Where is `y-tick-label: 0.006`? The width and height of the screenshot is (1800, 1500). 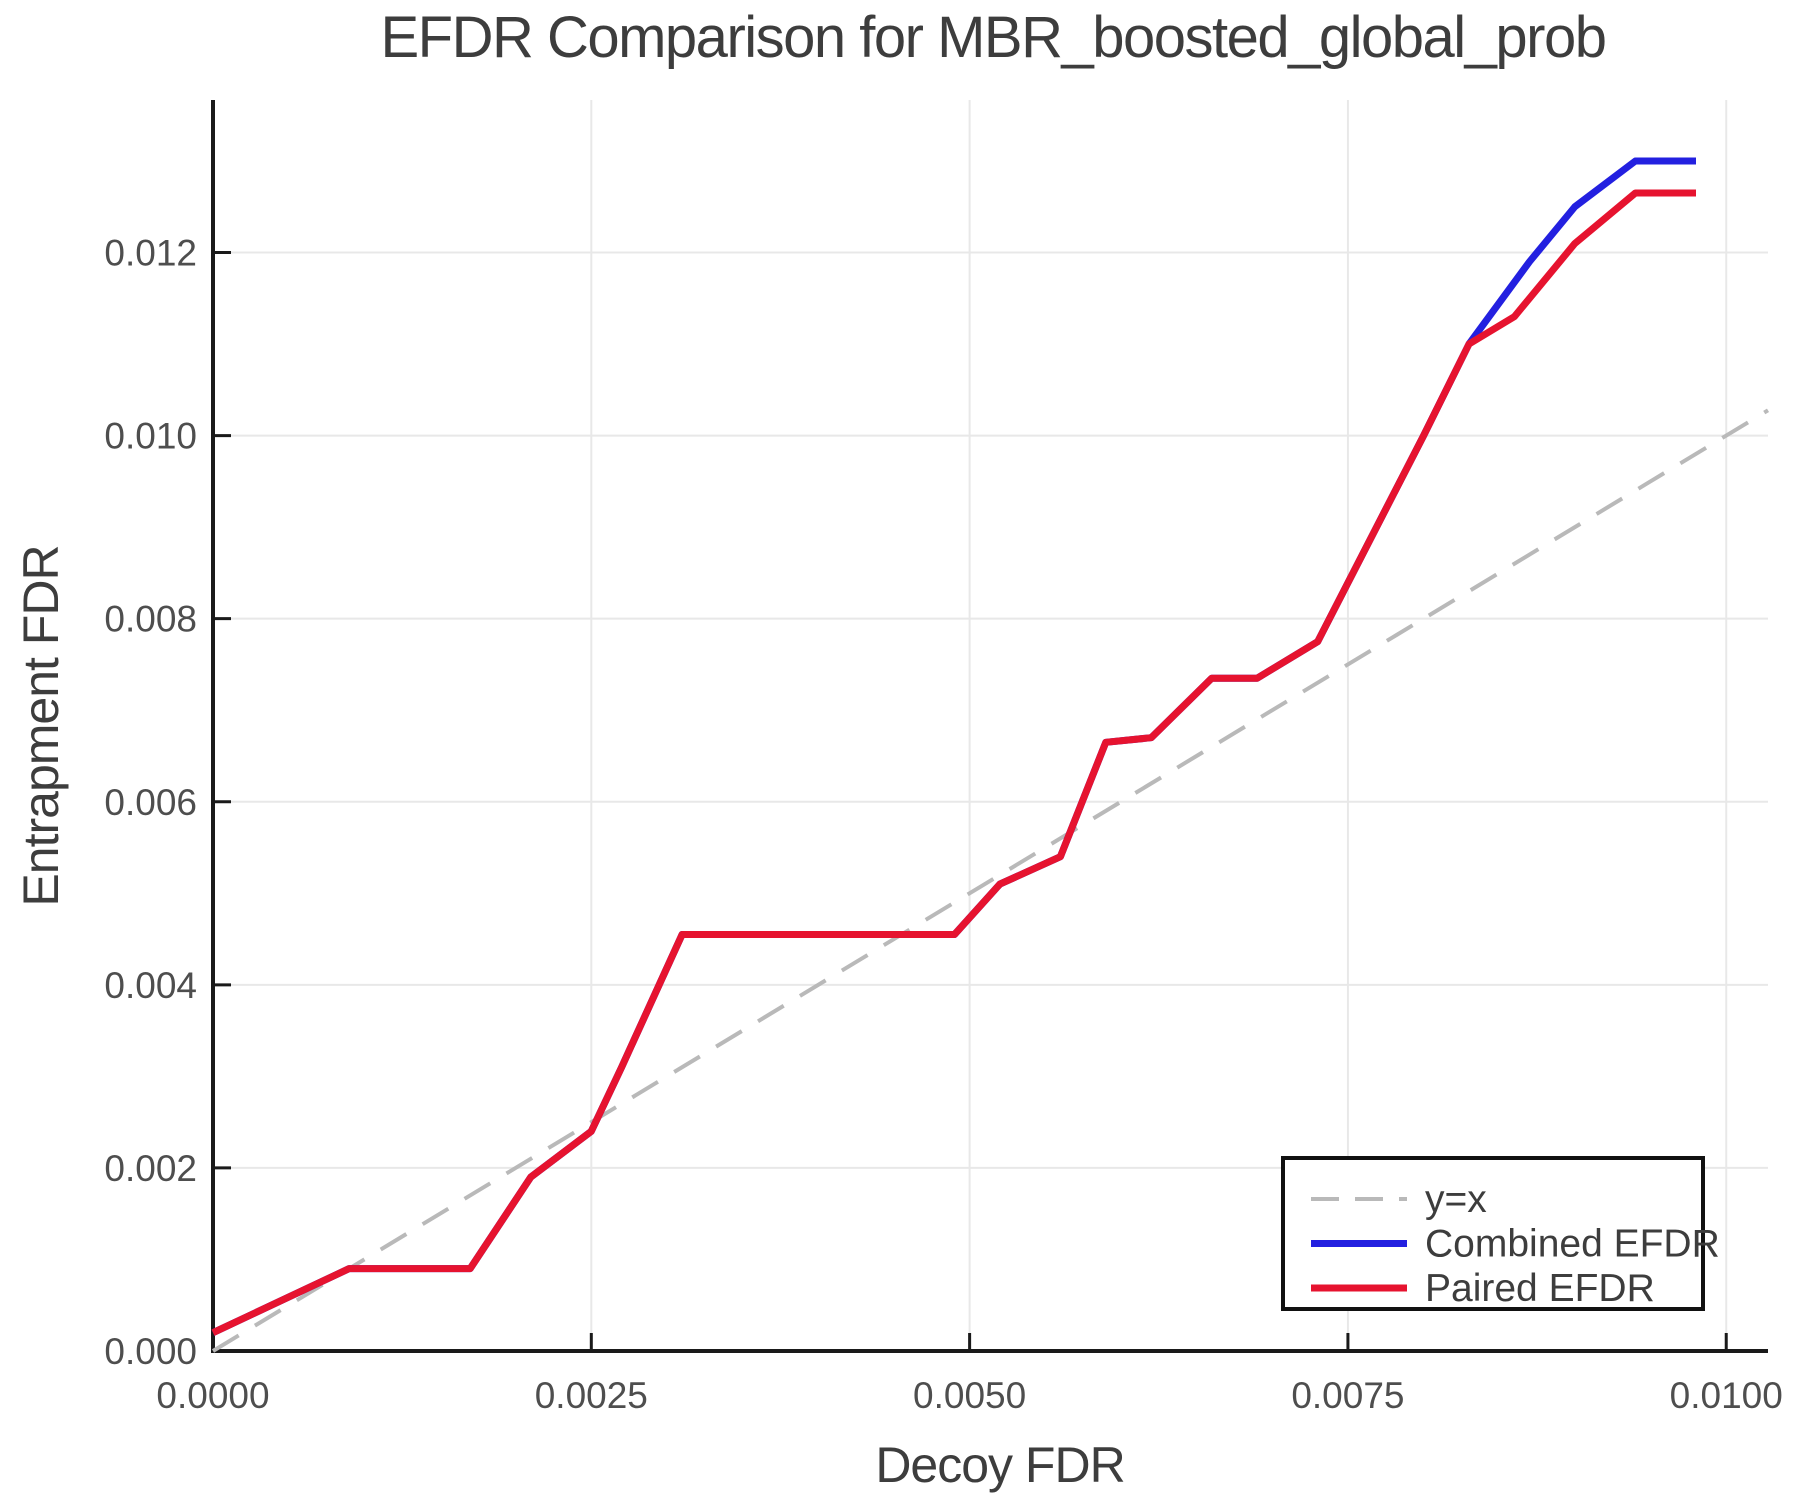
y-tick-label: 0.006 is located at coordinates (150, 802).